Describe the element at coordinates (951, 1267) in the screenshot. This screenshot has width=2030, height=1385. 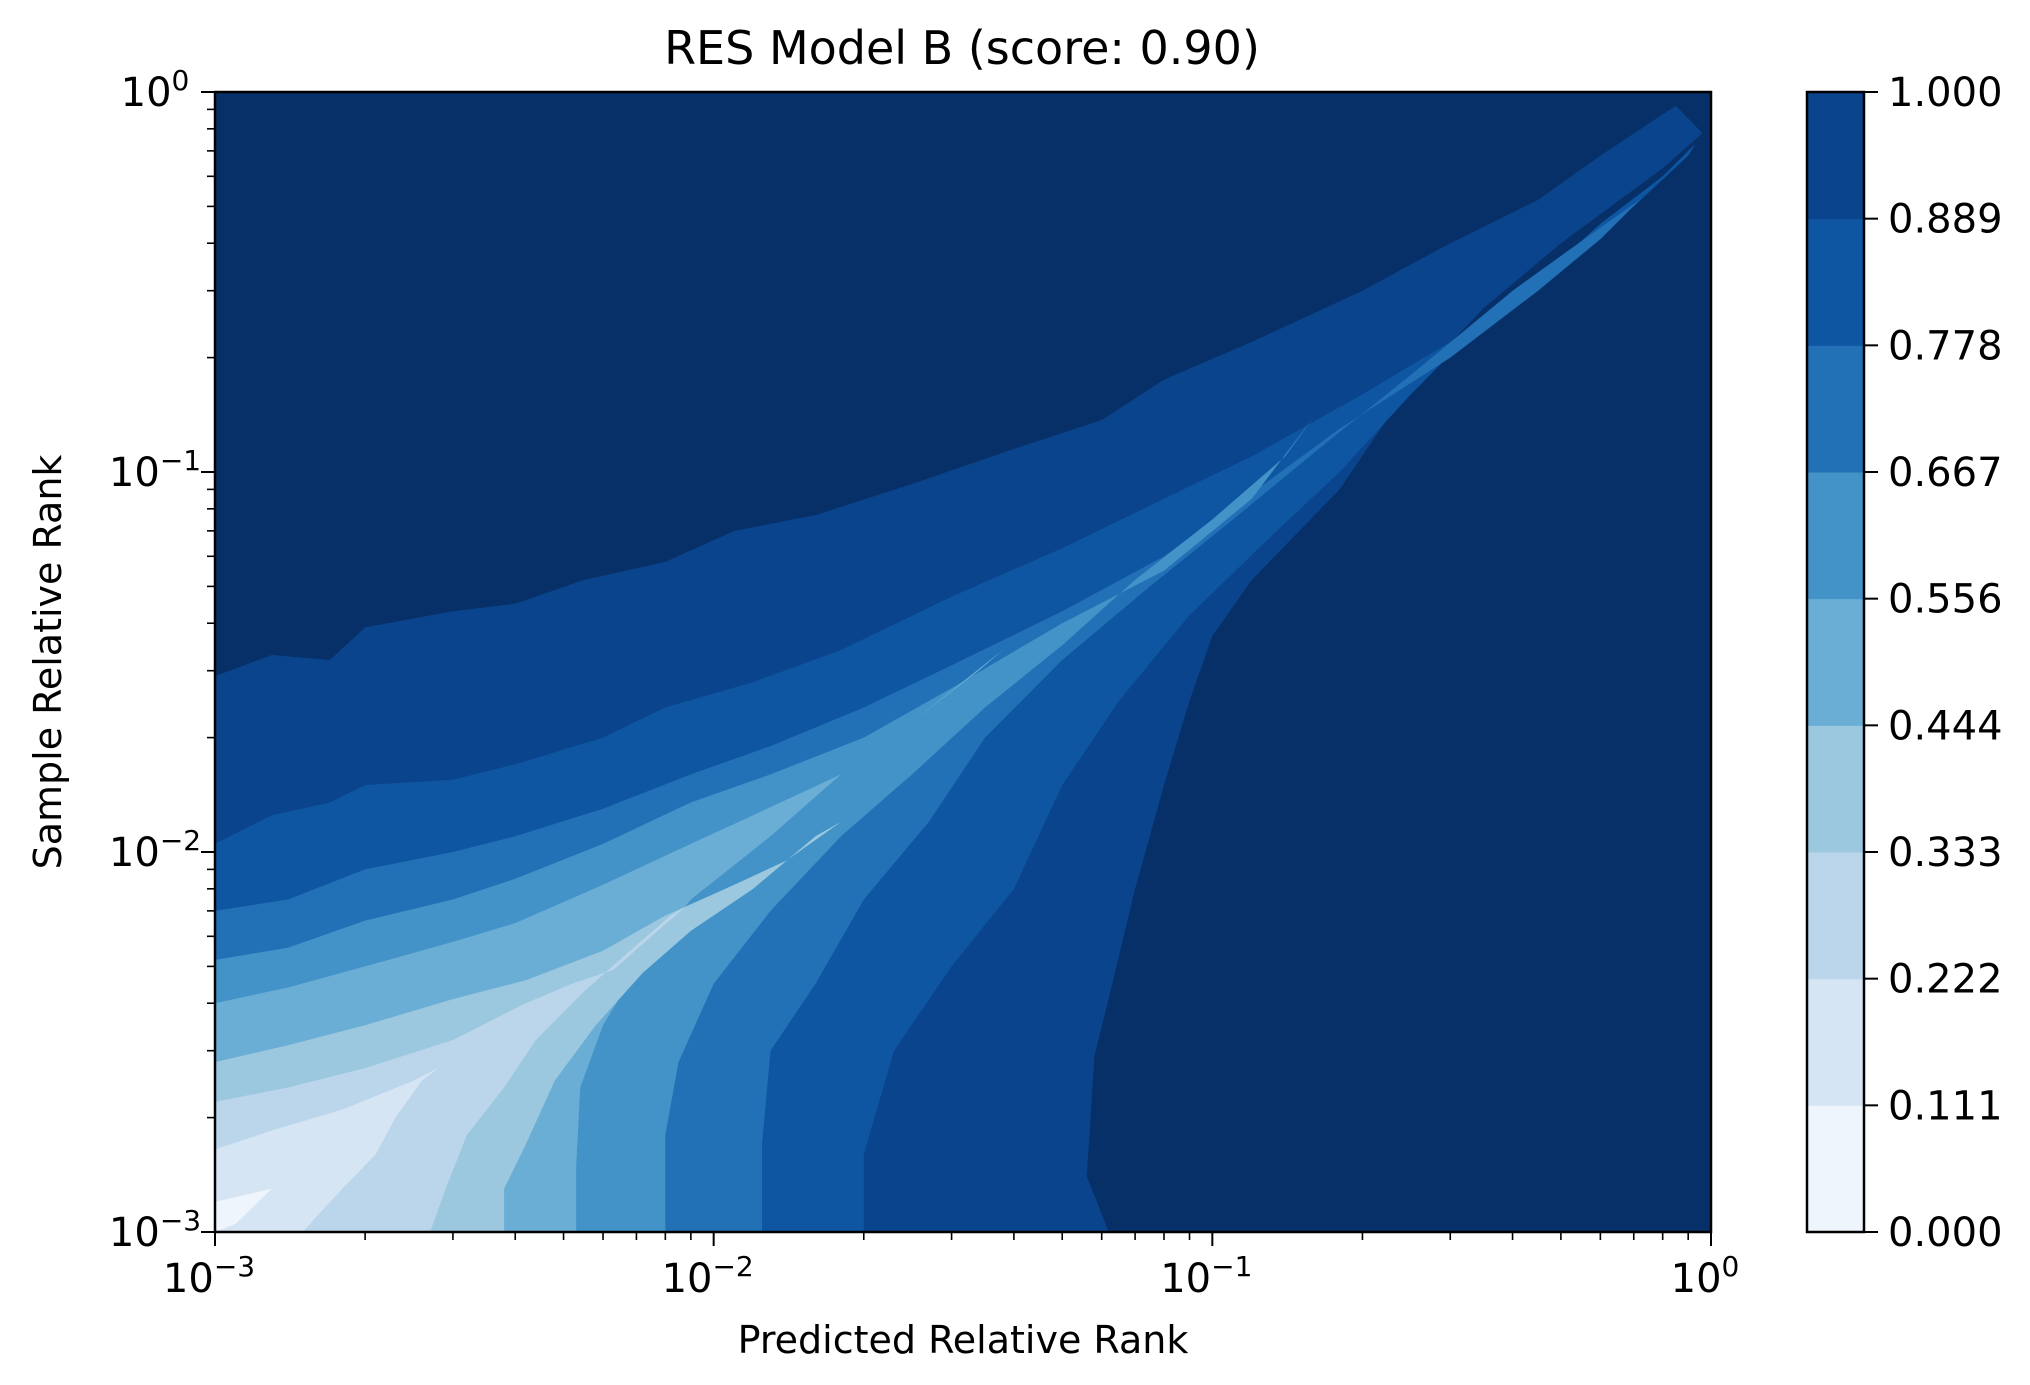
I see `x-axis: 10⁻³ 10⁻² 10⁻¹ 10⁰` at that location.